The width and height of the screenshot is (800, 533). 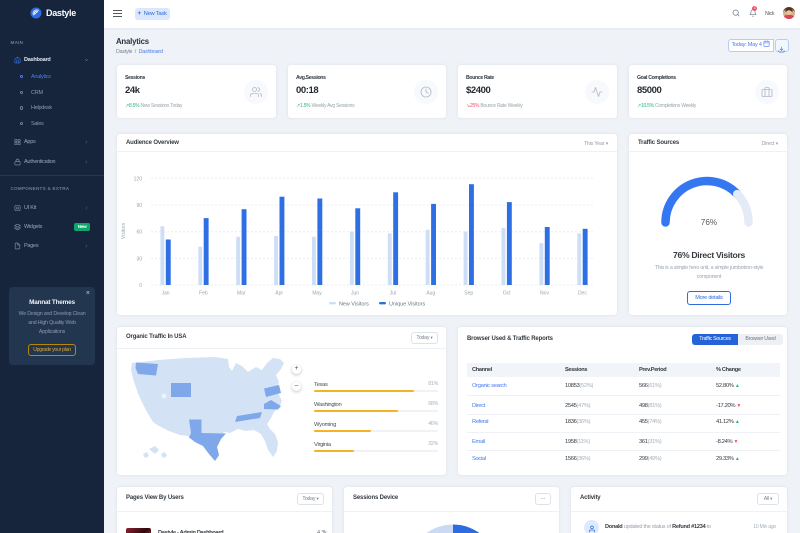 What do you see at coordinates (317, 293) in the screenshot?
I see `svg-text: May` at bounding box center [317, 293].